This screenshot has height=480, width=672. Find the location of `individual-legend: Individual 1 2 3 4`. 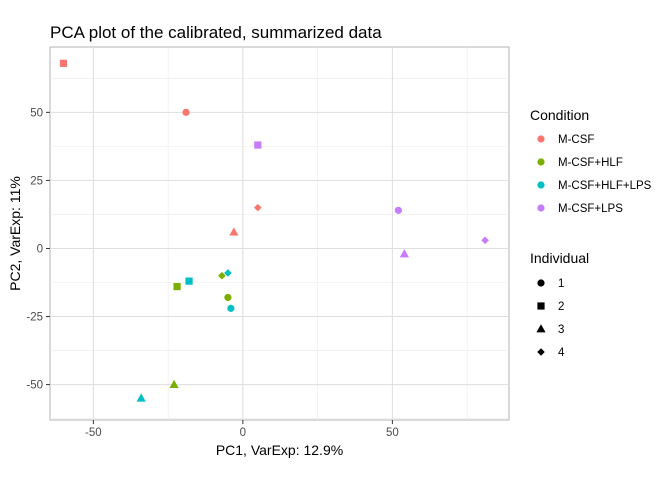

individual-legend: Individual 1 2 3 4 is located at coordinates (559, 304).